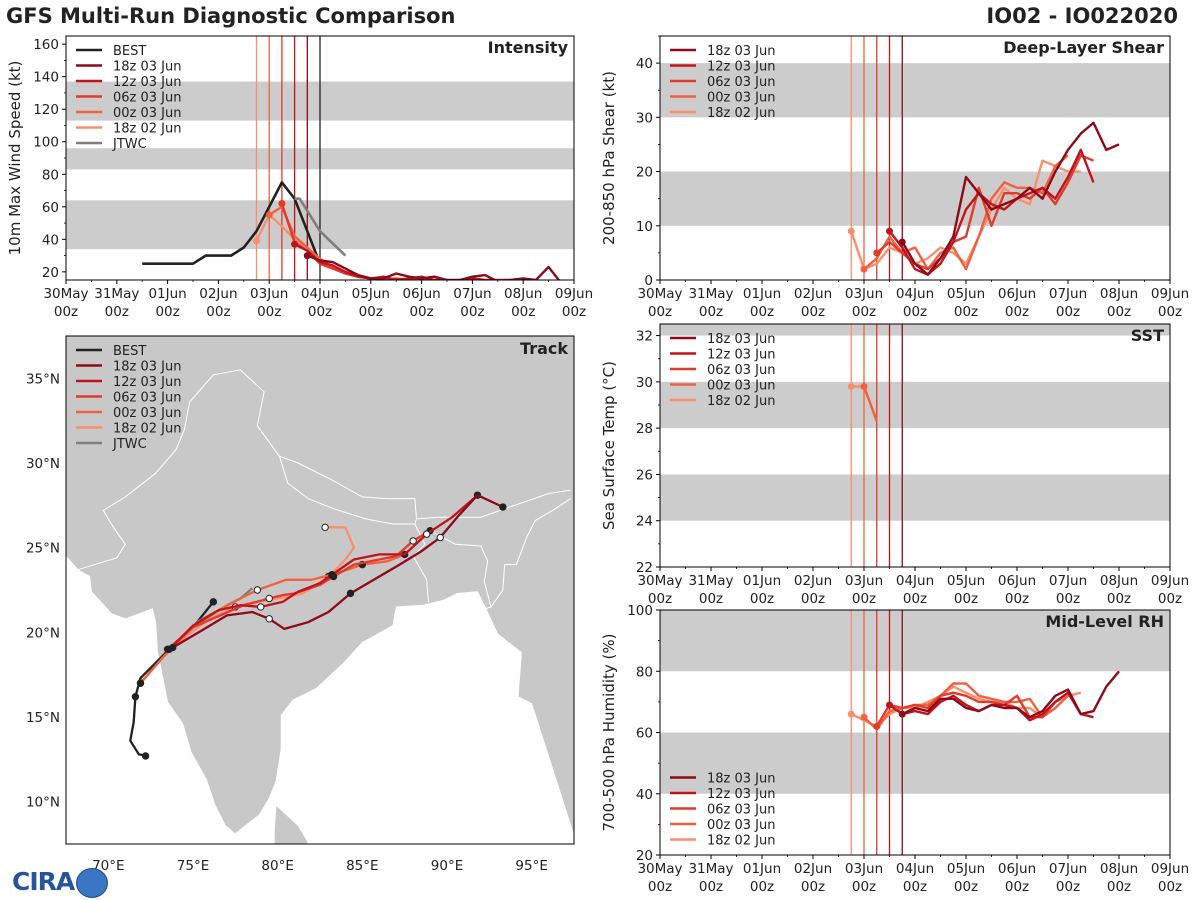 The width and height of the screenshot is (1200, 900). Describe the element at coordinates (1082, 16) in the screenshot. I see `storm-id: IO02 - IO022020` at that location.